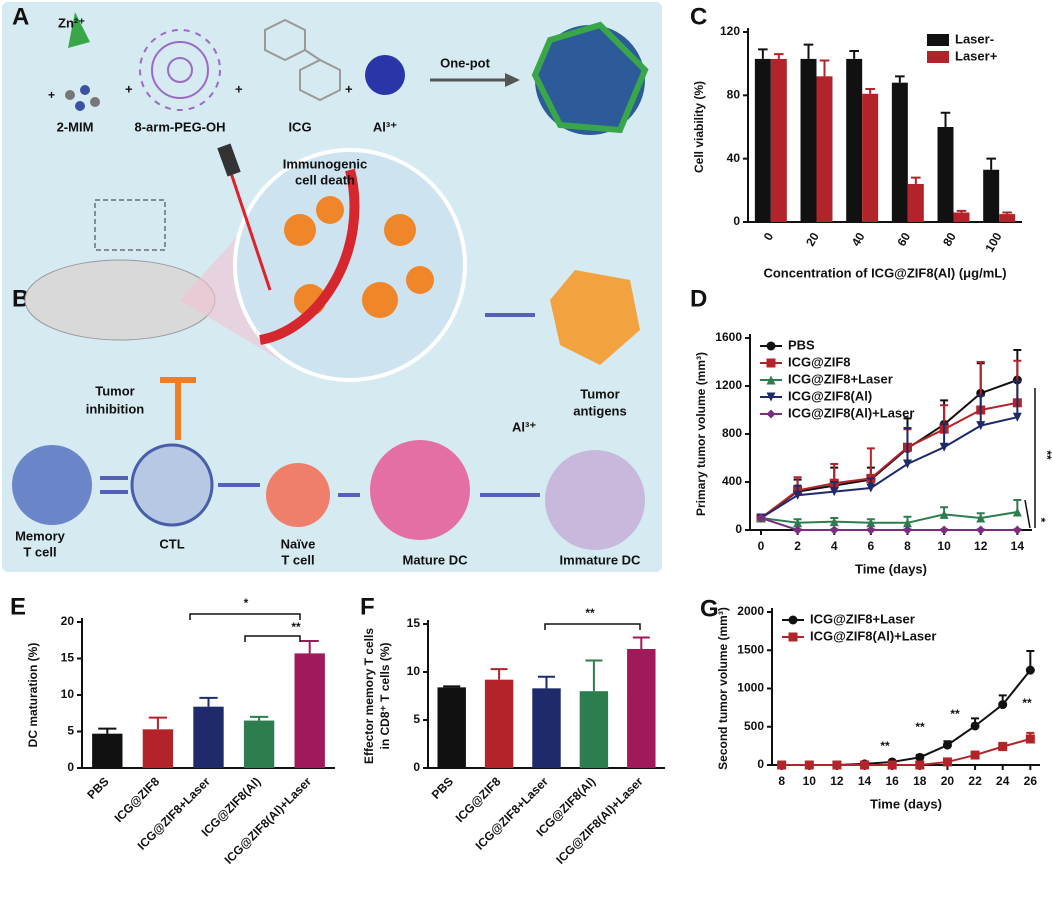 The width and height of the screenshot is (1052, 916). I want to click on annotation: *, so click(1041, 520).